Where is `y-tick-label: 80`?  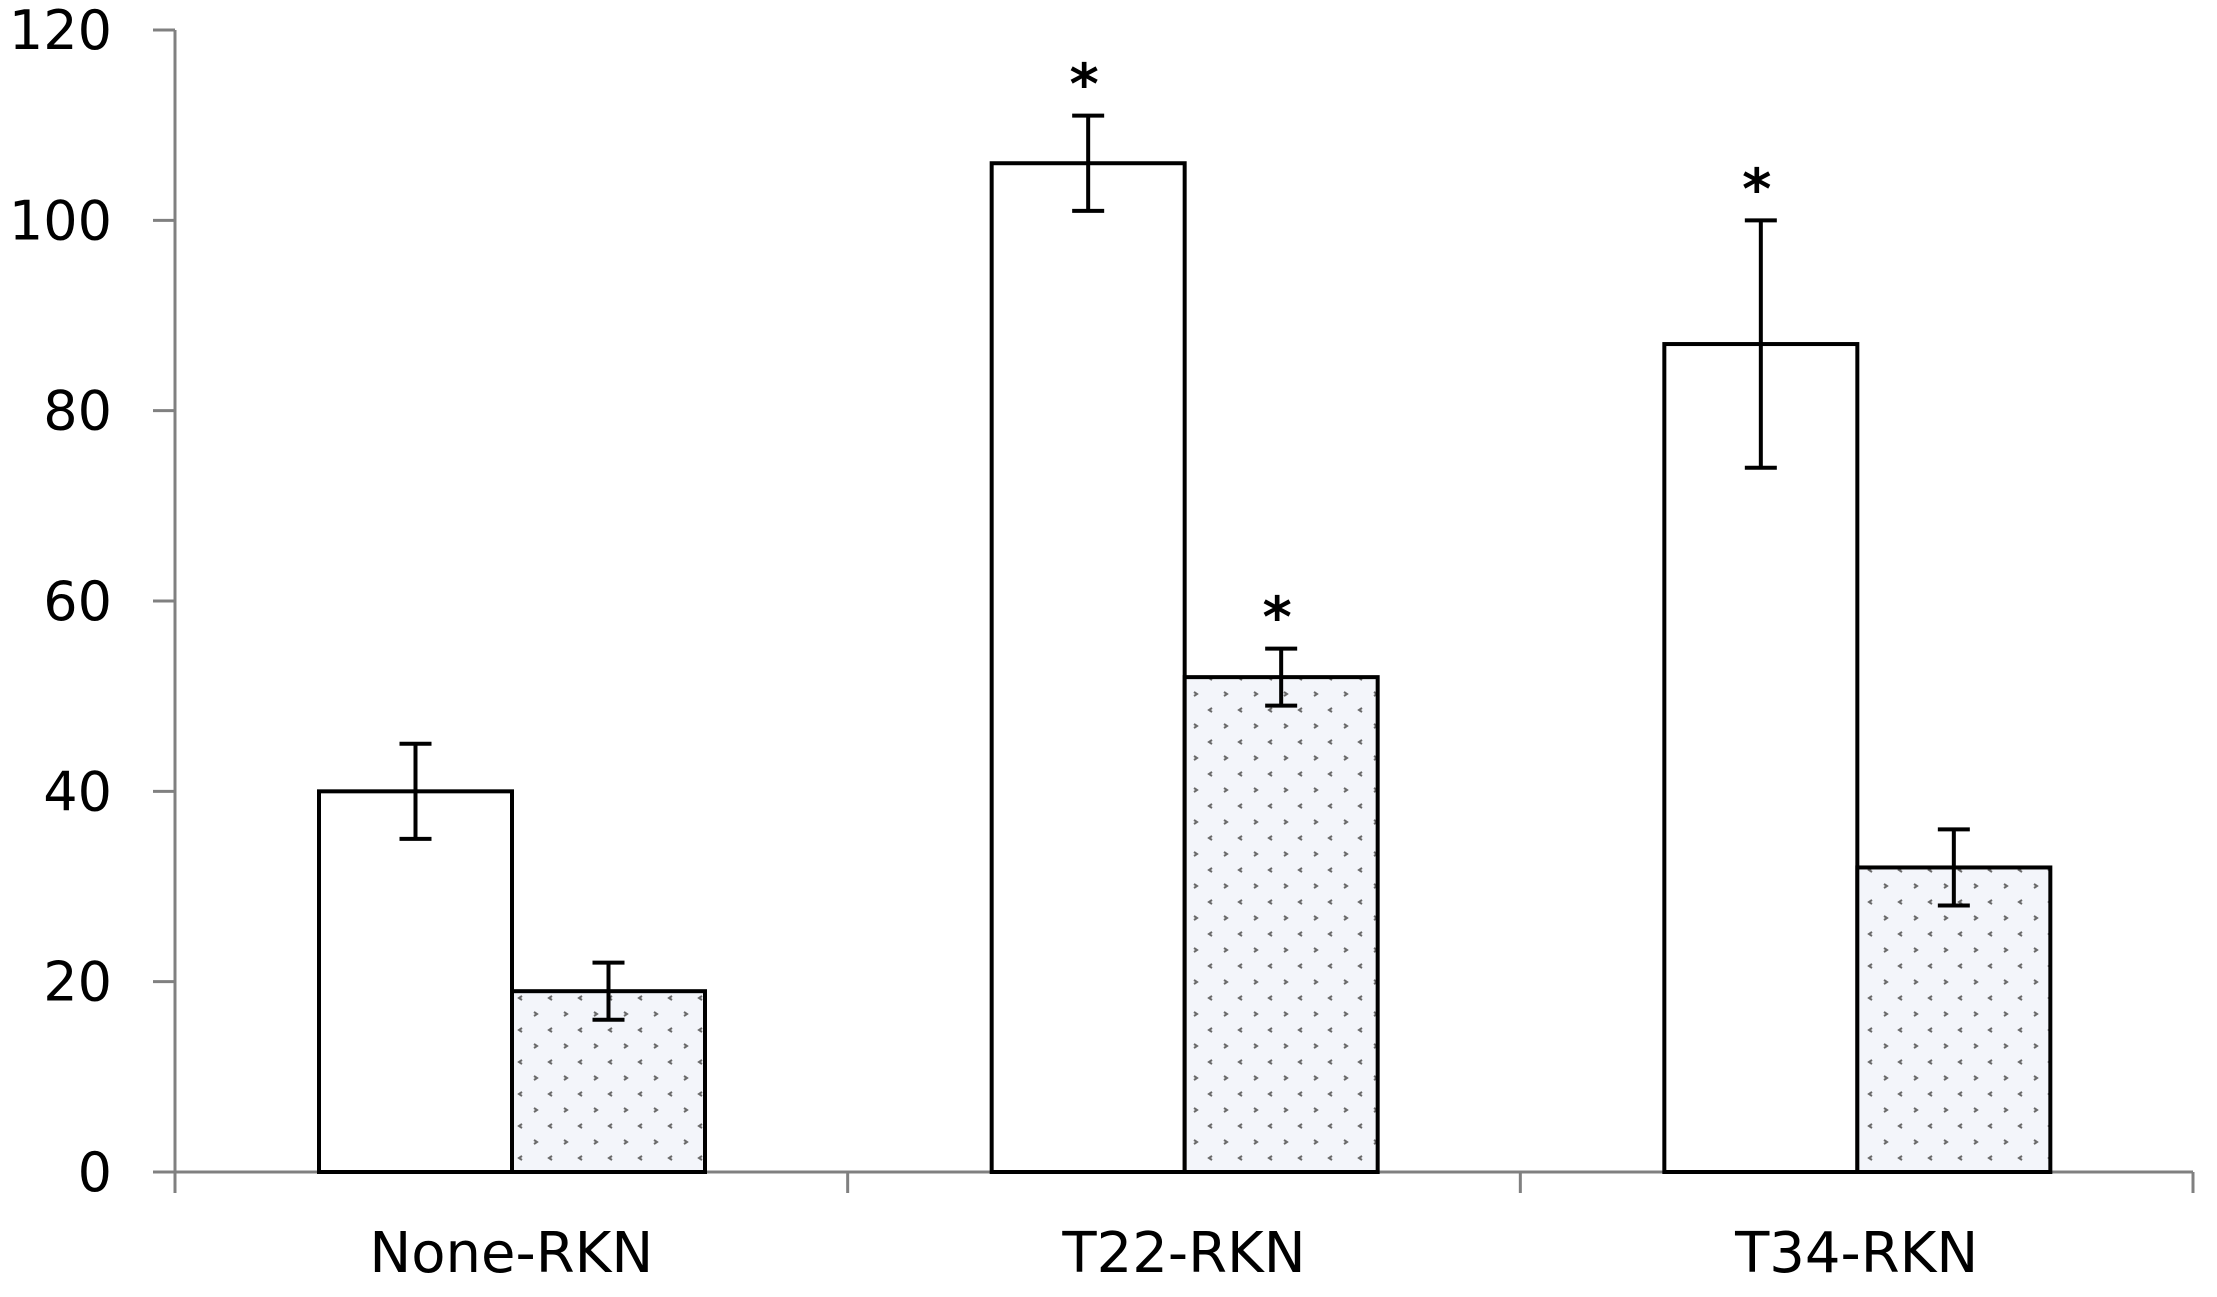 y-tick-label: 80 is located at coordinates (77, 411).